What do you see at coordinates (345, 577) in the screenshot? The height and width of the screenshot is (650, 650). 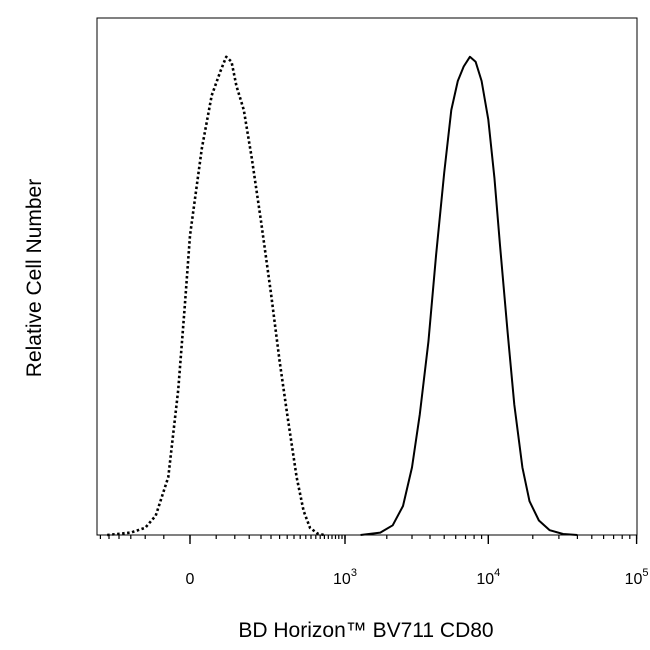 I see `x-tick-label: 10³` at bounding box center [345, 577].